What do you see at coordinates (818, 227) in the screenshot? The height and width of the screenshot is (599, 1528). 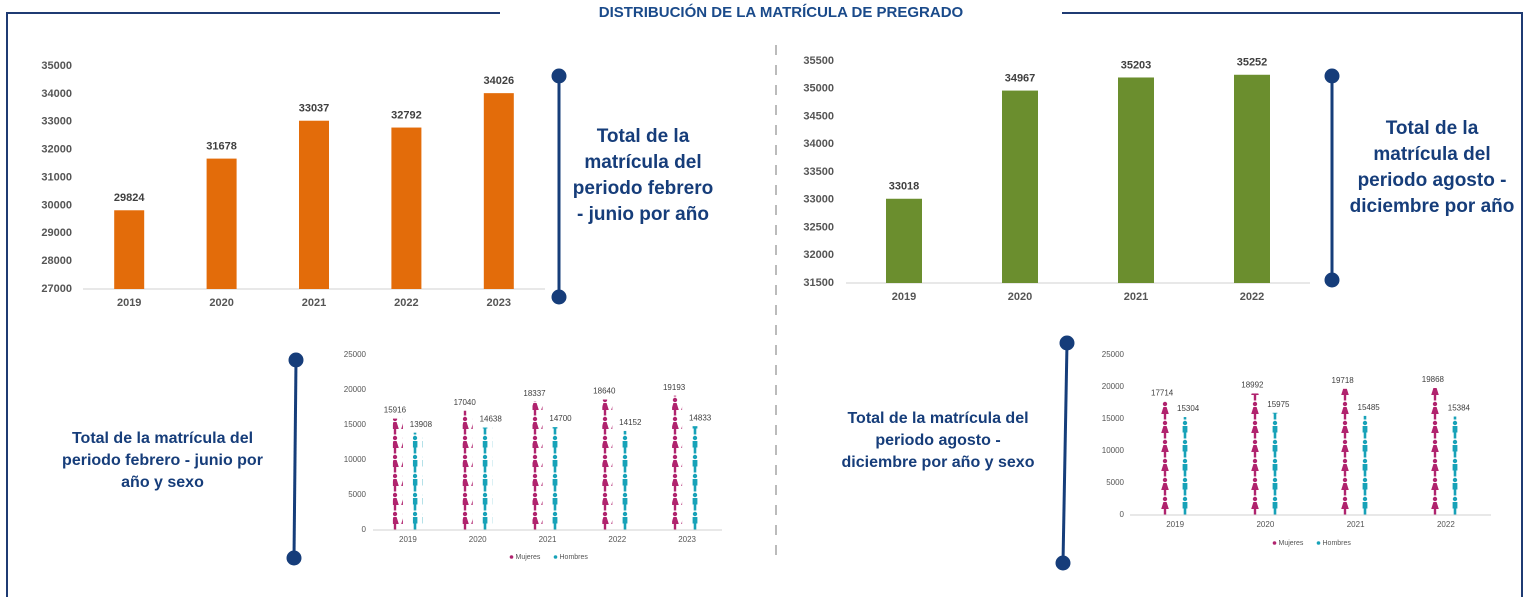 I see `y-tick-label: 32500` at bounding box center [818, 227].